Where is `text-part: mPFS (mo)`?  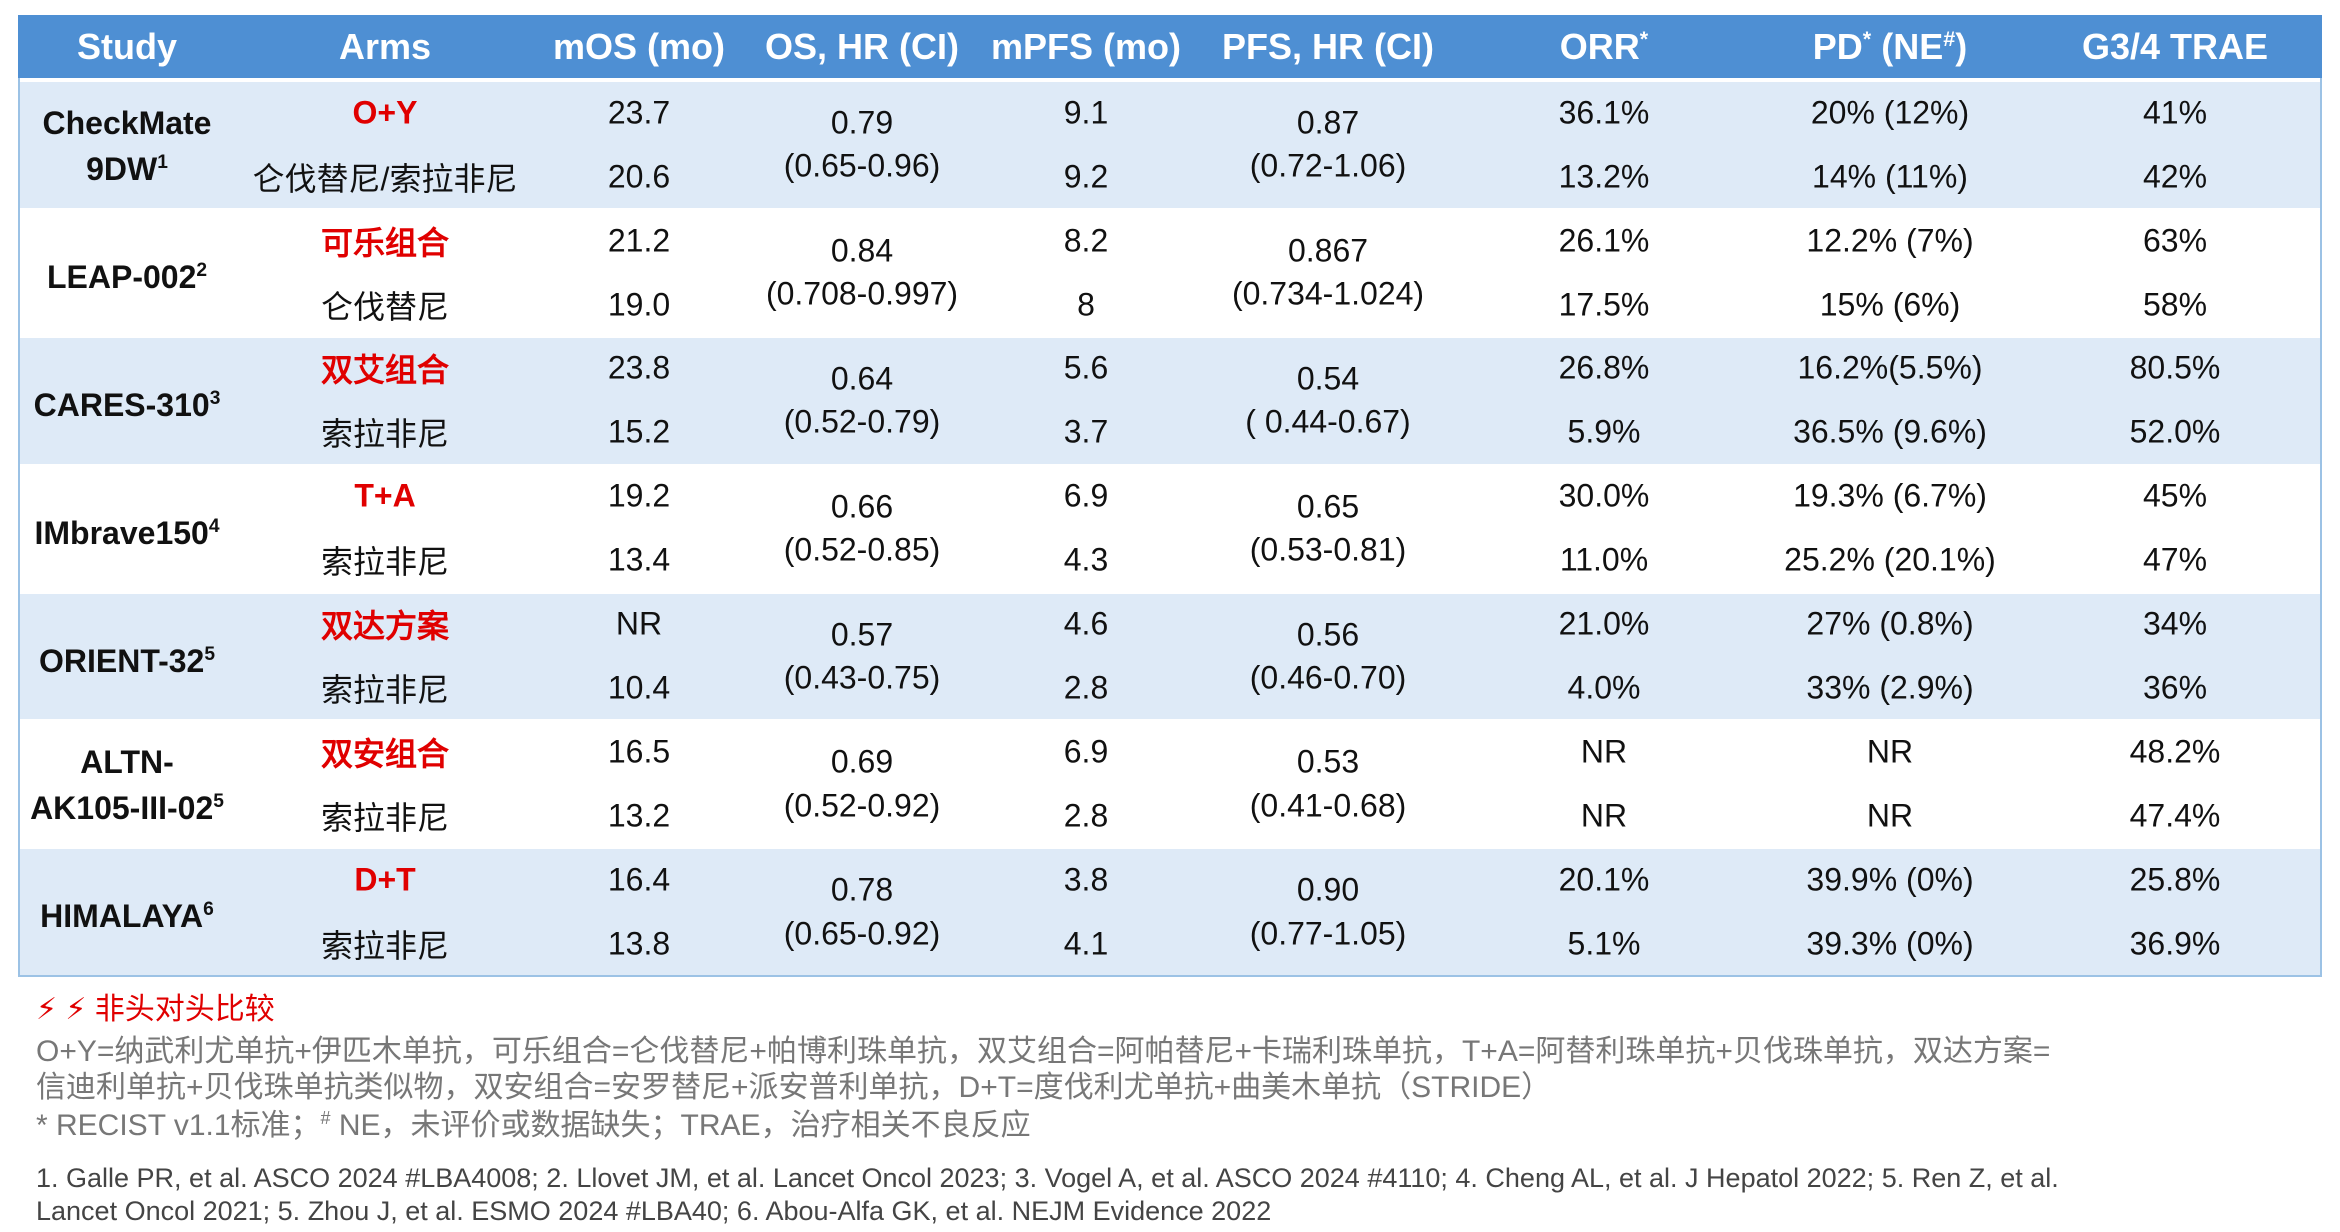 text-part: mPFS (mo) is located at coordinates (1086, 46).